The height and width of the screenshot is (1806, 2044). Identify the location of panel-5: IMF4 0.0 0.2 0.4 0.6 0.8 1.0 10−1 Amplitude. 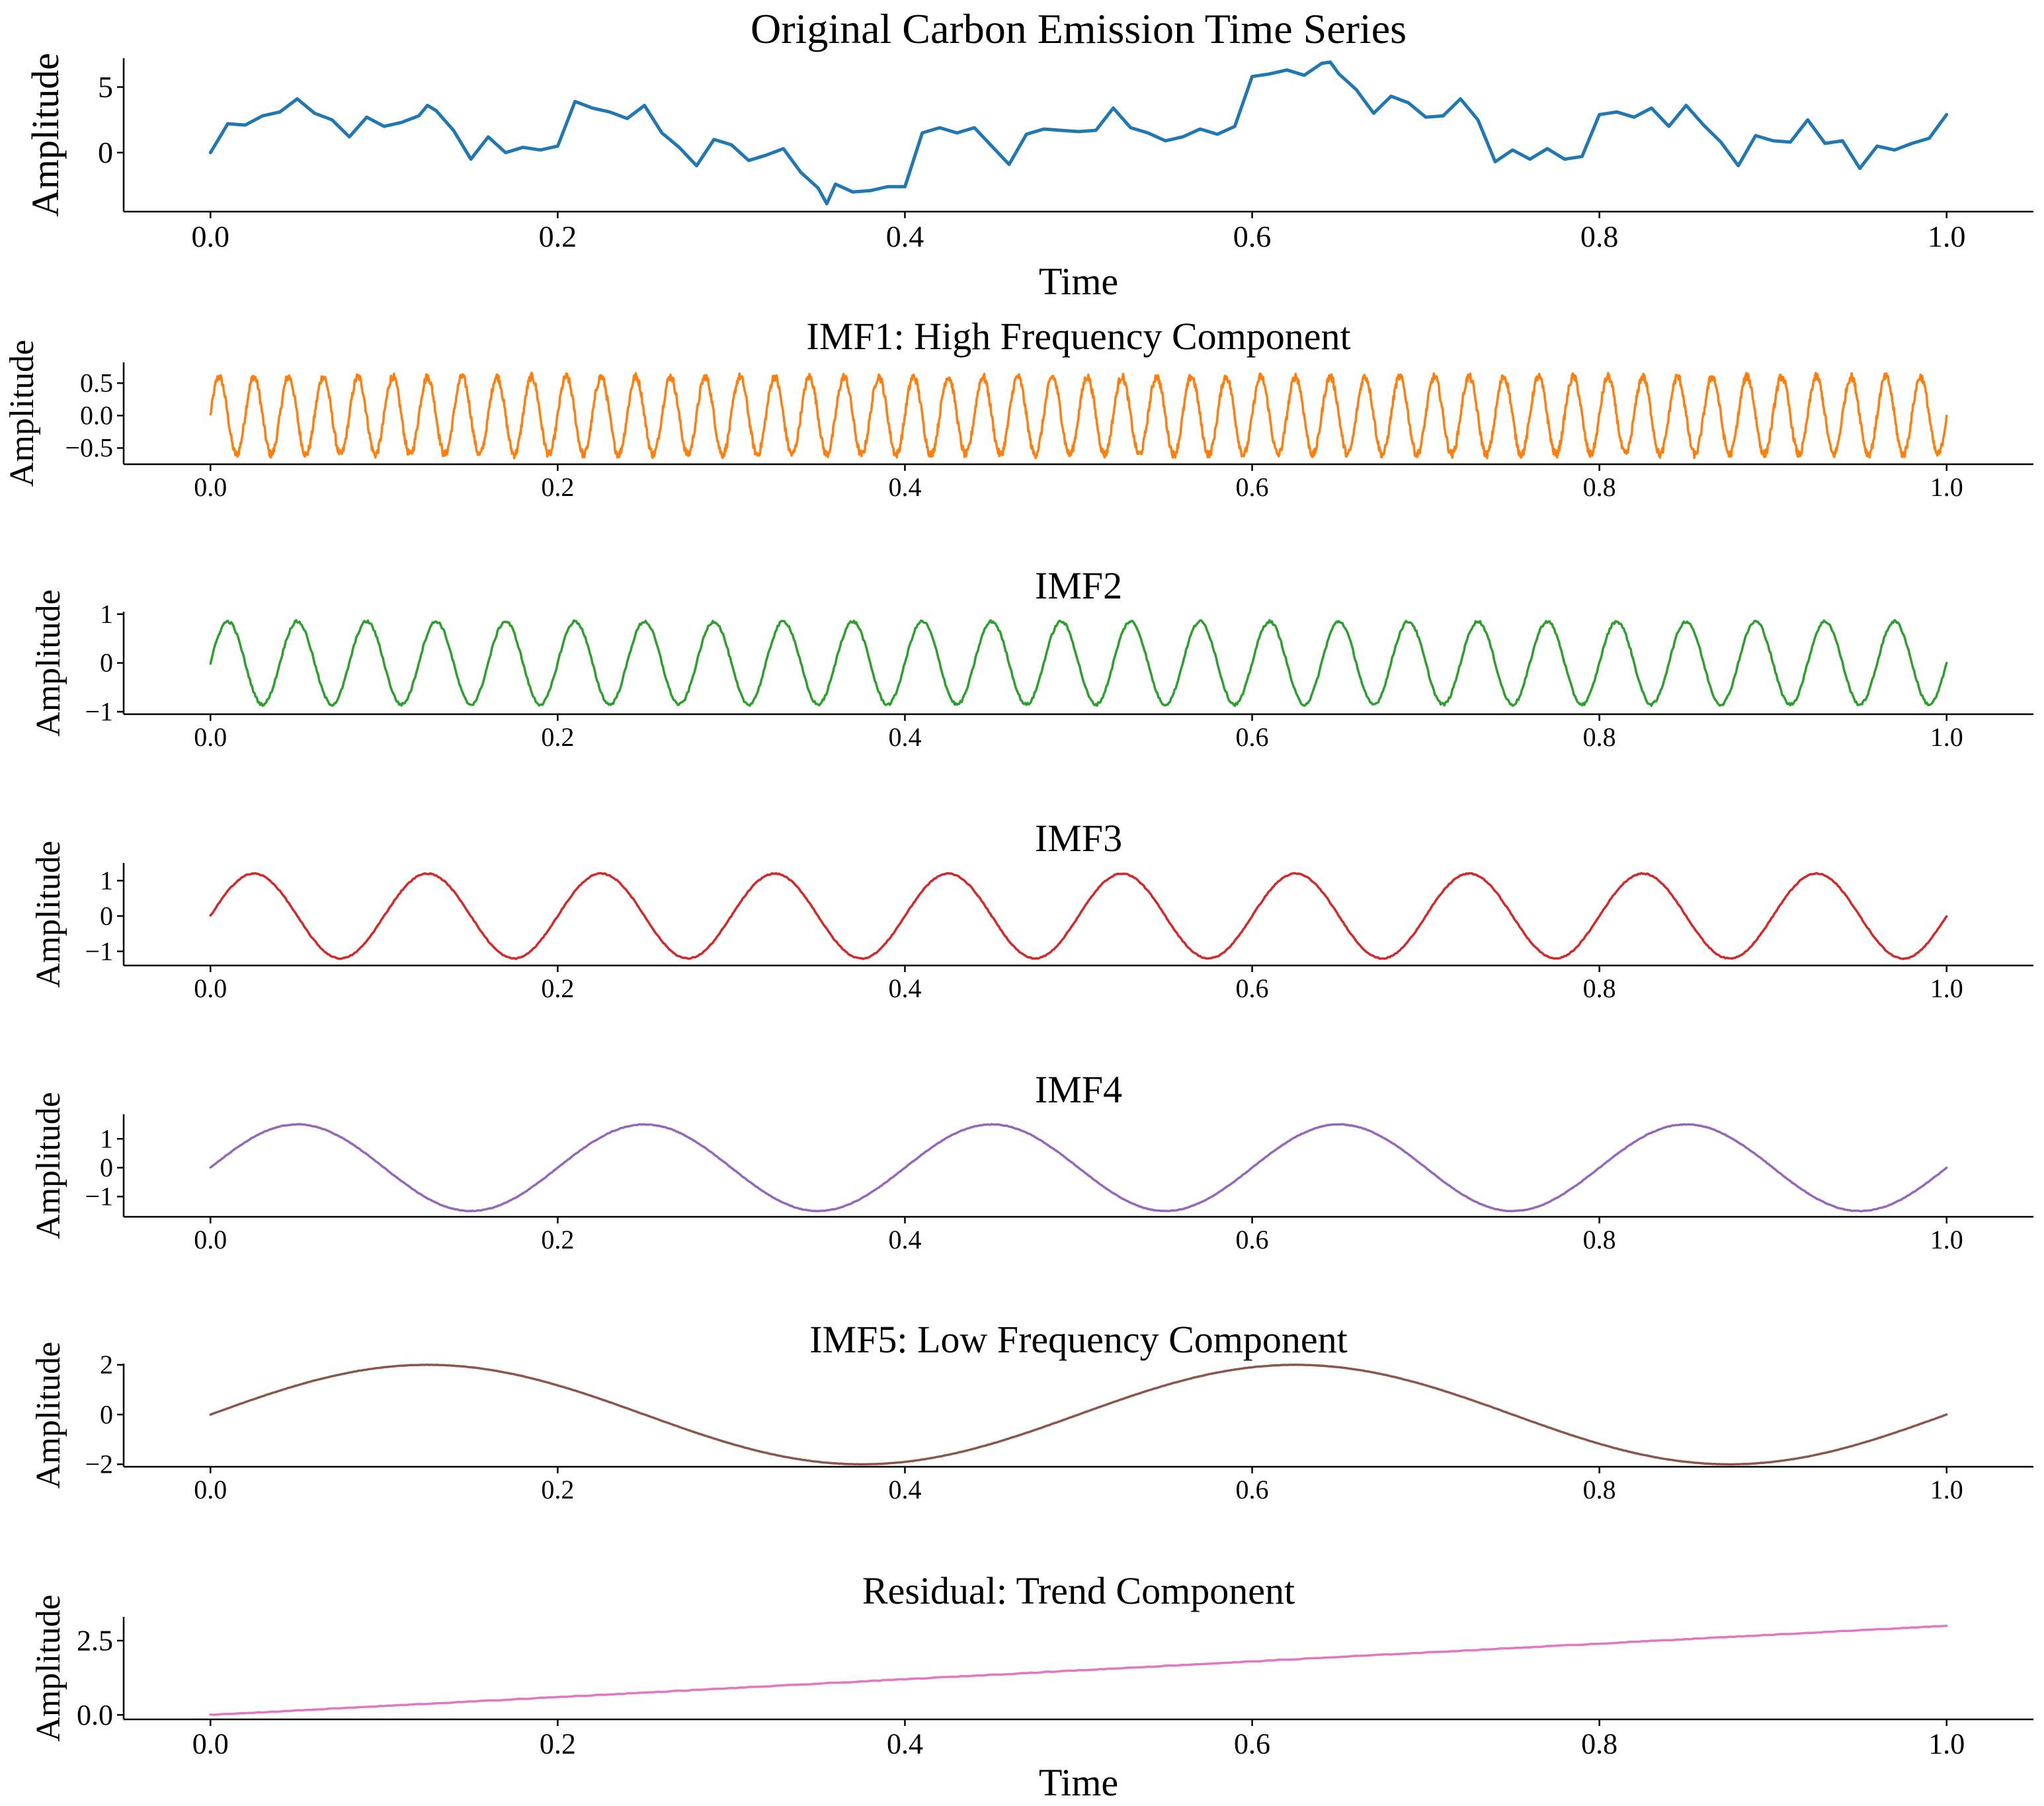
(1032, 1161).